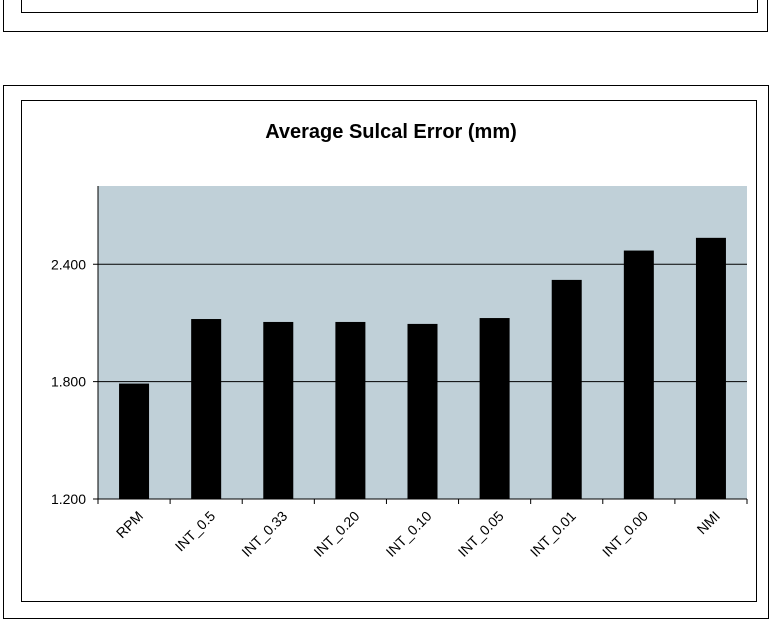  Describe the element at coordinates (389, 6) in the screenshot. I see `previous-chart-inner-frame` at that location.